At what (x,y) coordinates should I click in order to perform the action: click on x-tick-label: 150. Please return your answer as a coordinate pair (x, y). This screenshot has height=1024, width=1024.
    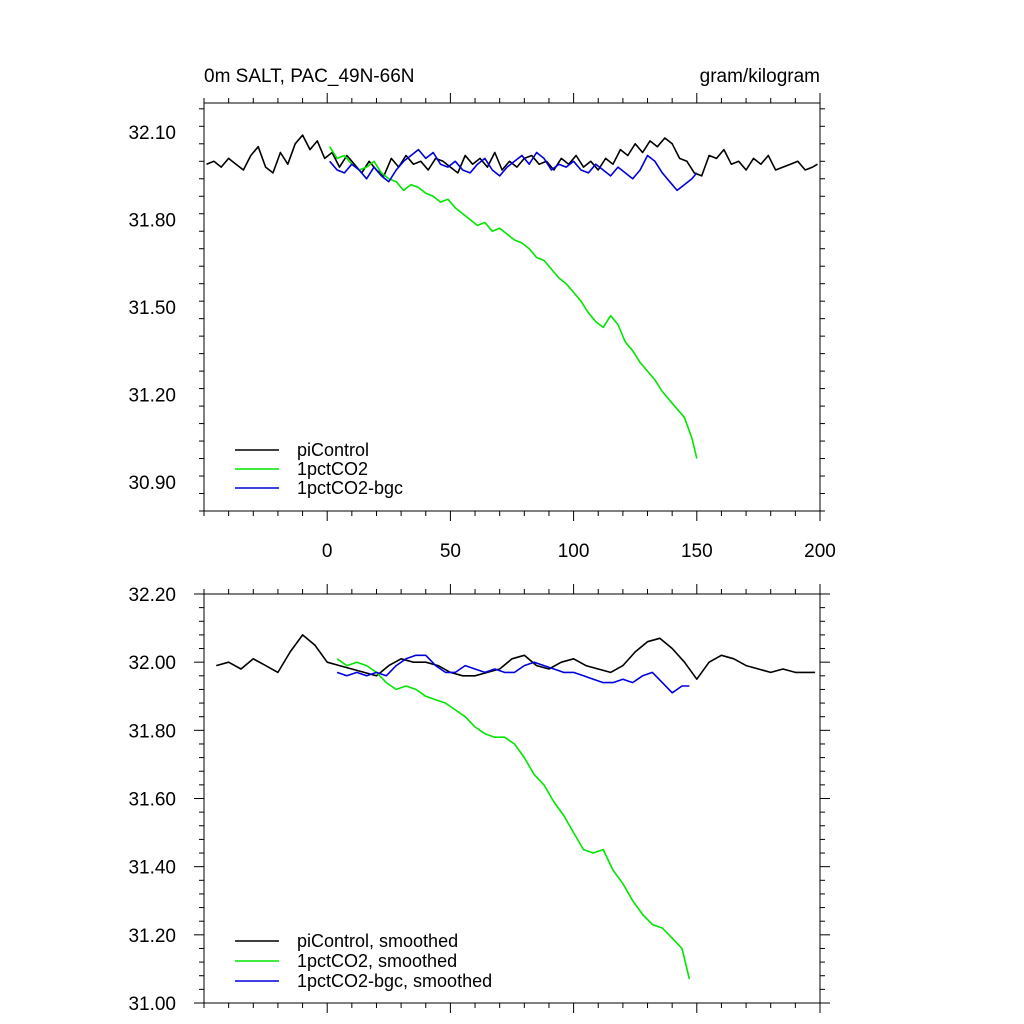
    Looking at the image, I should click on (697, 551).